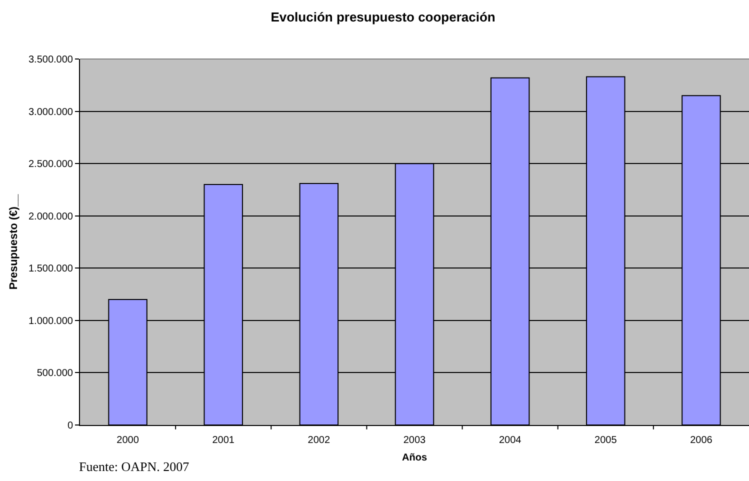 This screenshot has height=481, width=749. What do you see at coordinates (510, 440) in the screenshot?
I see `x-tick-label: 2004` at bounding box center [510, 440].